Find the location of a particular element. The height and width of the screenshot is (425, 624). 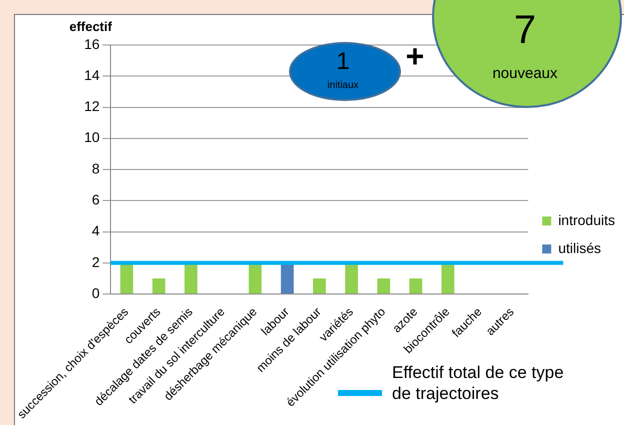

annotation: + is located at coordinates (415, 56).